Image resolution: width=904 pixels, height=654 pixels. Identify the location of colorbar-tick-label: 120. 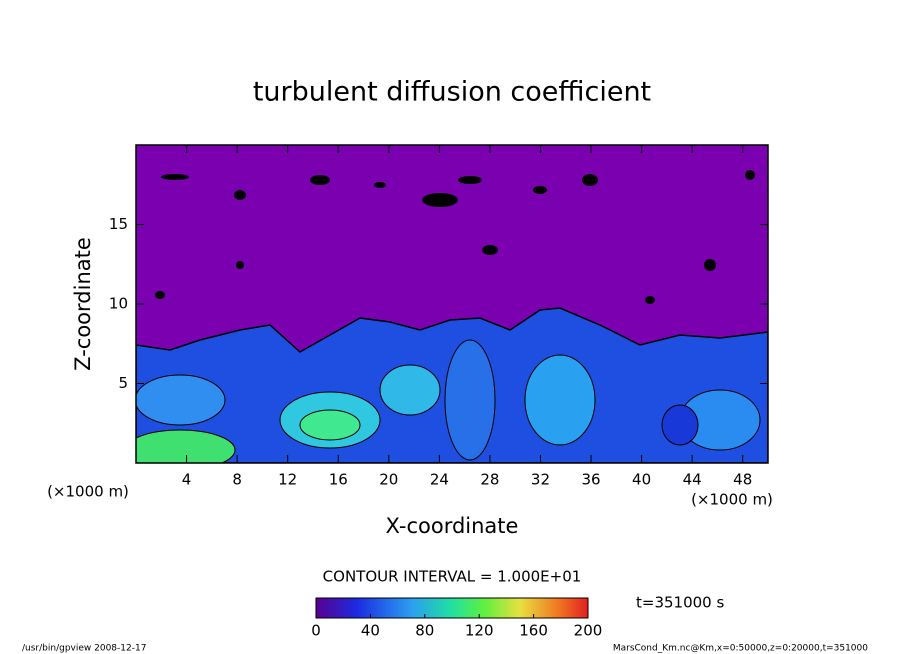
(479, 631).